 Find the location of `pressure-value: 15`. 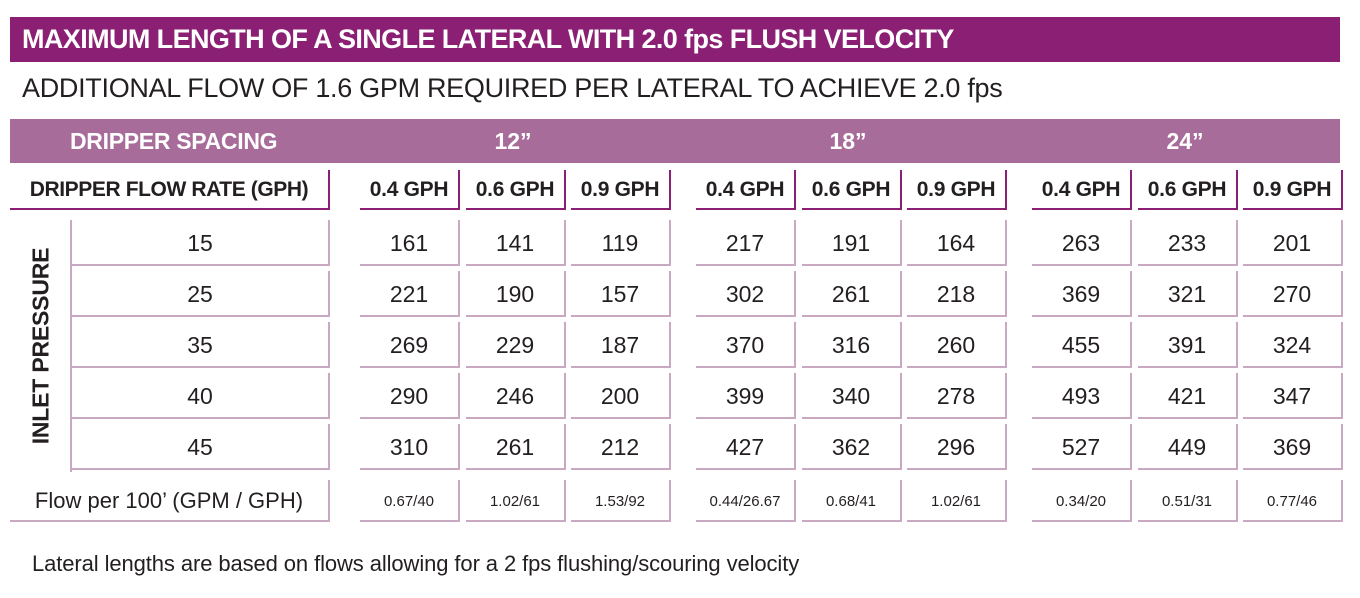

pressure-value: 15 is located at coordinates (201, 243).